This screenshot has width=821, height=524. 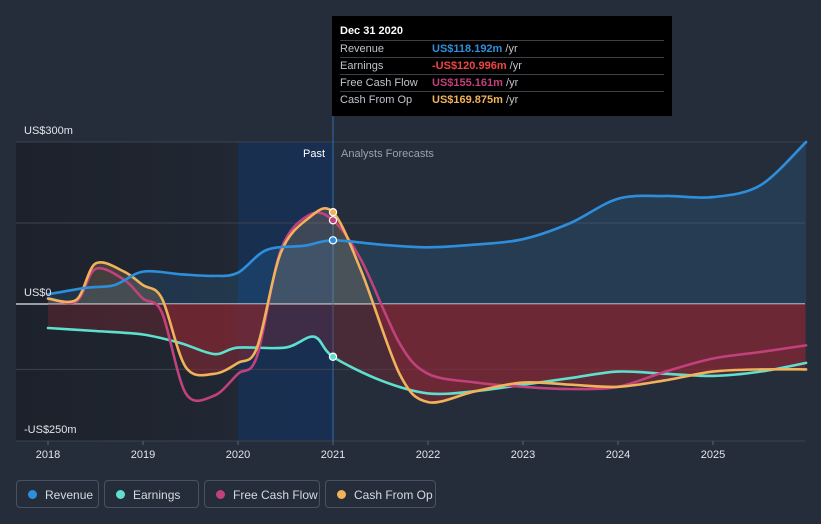 I want to click on x-tick-label: 2022, so click(x=428, y=455).